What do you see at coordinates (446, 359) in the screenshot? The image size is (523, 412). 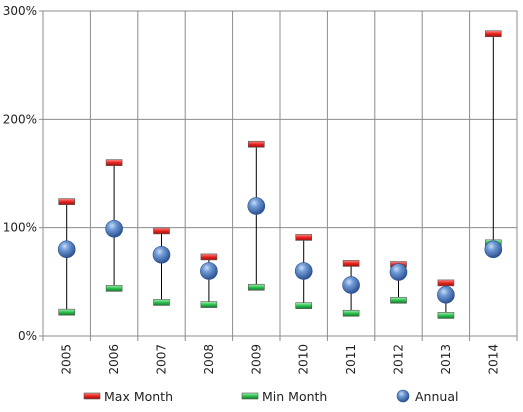 I see `x-tick-label: 2013` at bounding box center [446, 359].